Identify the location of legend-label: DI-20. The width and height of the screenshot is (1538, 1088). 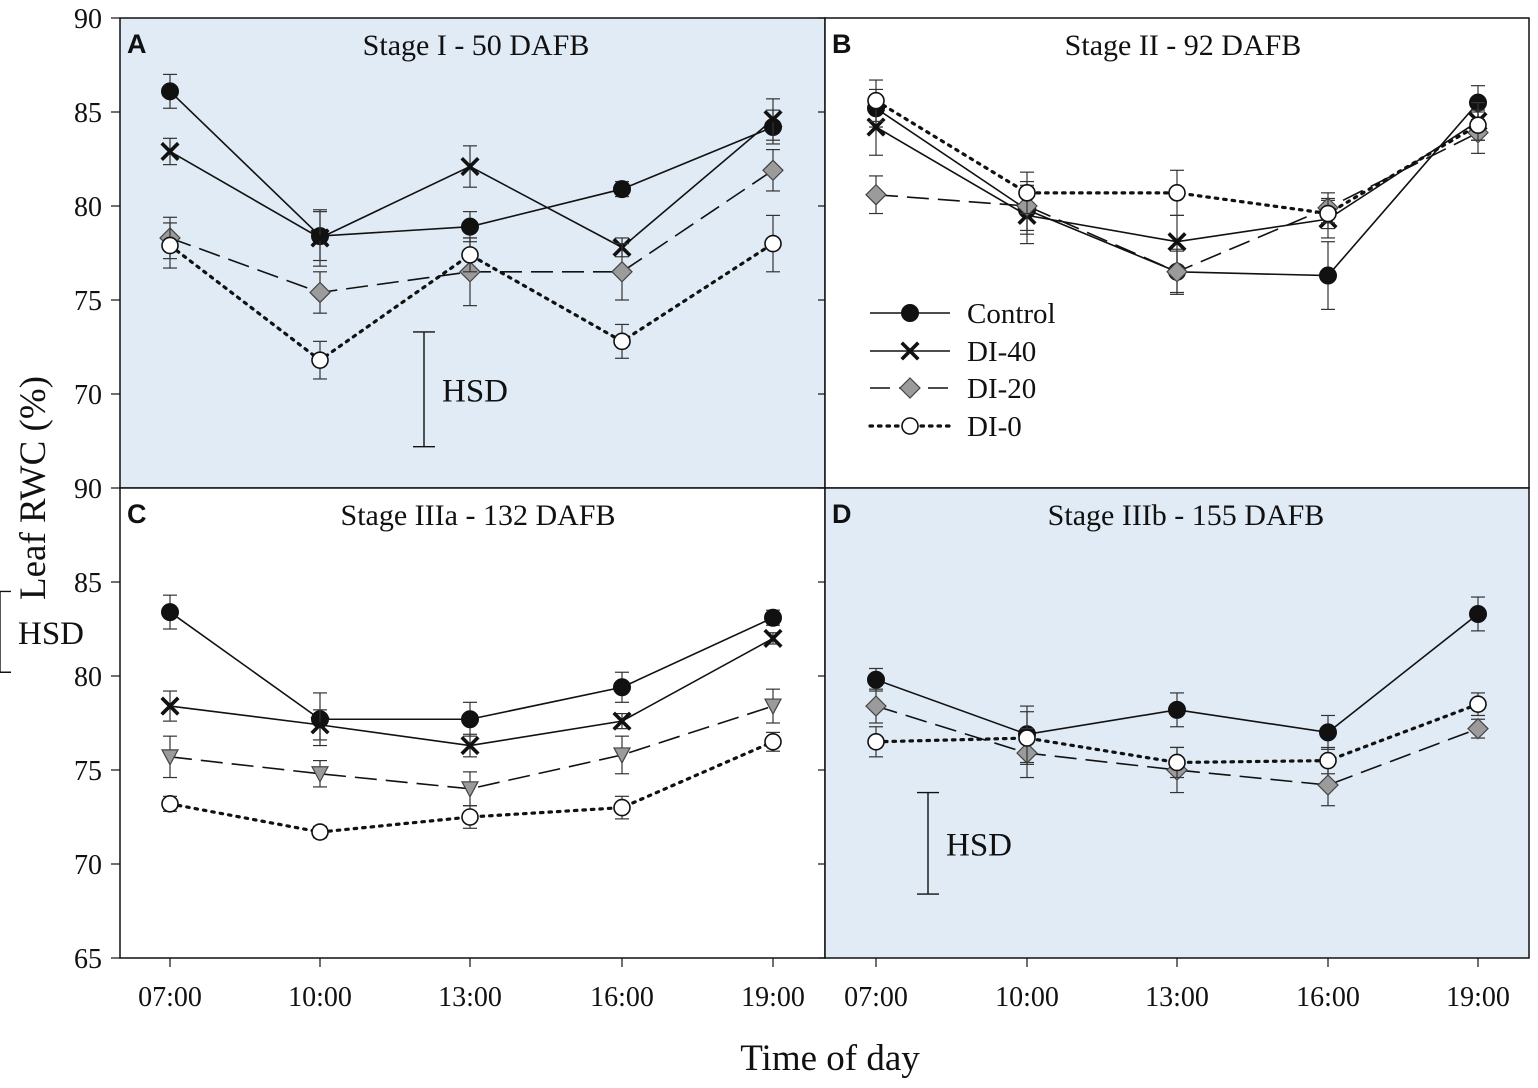
(1001, 389).